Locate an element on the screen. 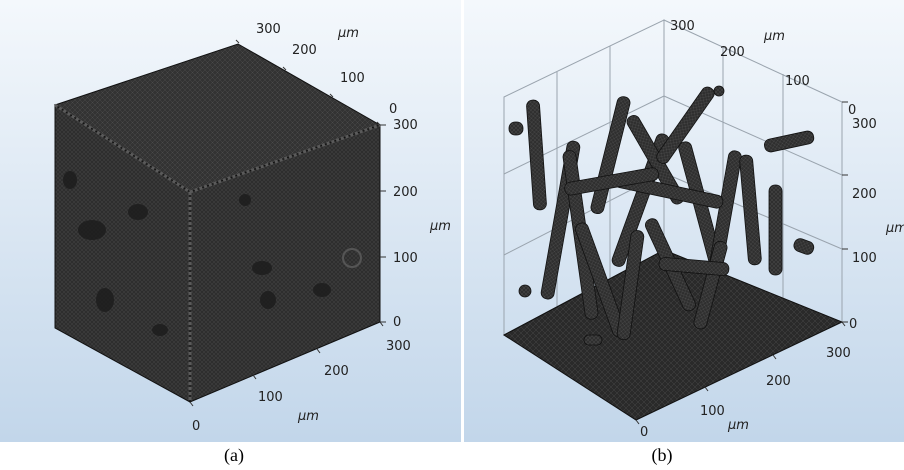 Image resolution: width=904 pixels, height=470 pixels. b-bottom-tick-200: 200 is located at coordinates (778, 381).